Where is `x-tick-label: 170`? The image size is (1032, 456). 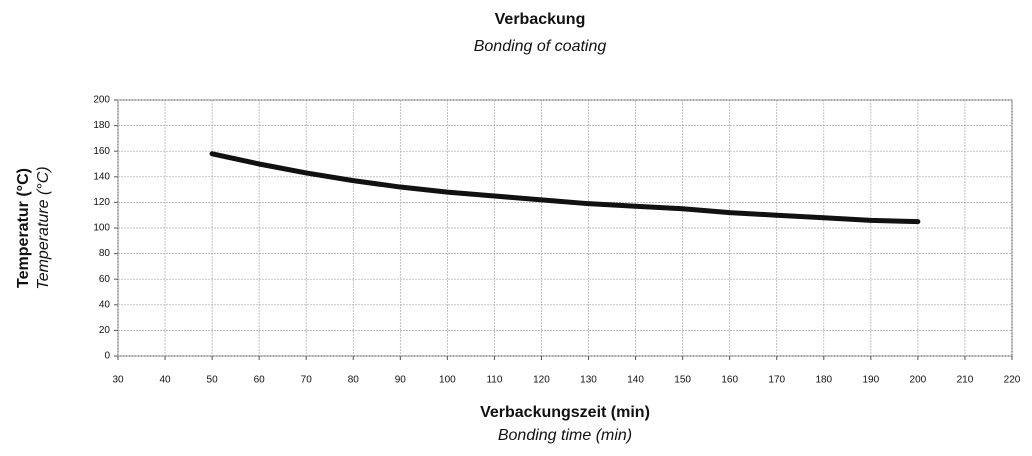
x-tick-label: 170 is located at coordinates (776, 380).